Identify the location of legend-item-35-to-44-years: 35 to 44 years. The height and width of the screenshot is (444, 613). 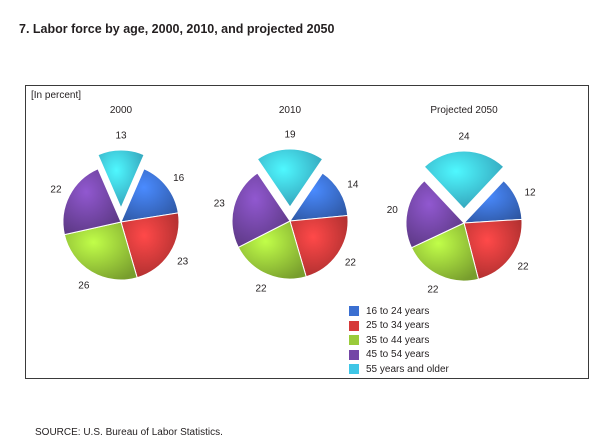
(399, 340).